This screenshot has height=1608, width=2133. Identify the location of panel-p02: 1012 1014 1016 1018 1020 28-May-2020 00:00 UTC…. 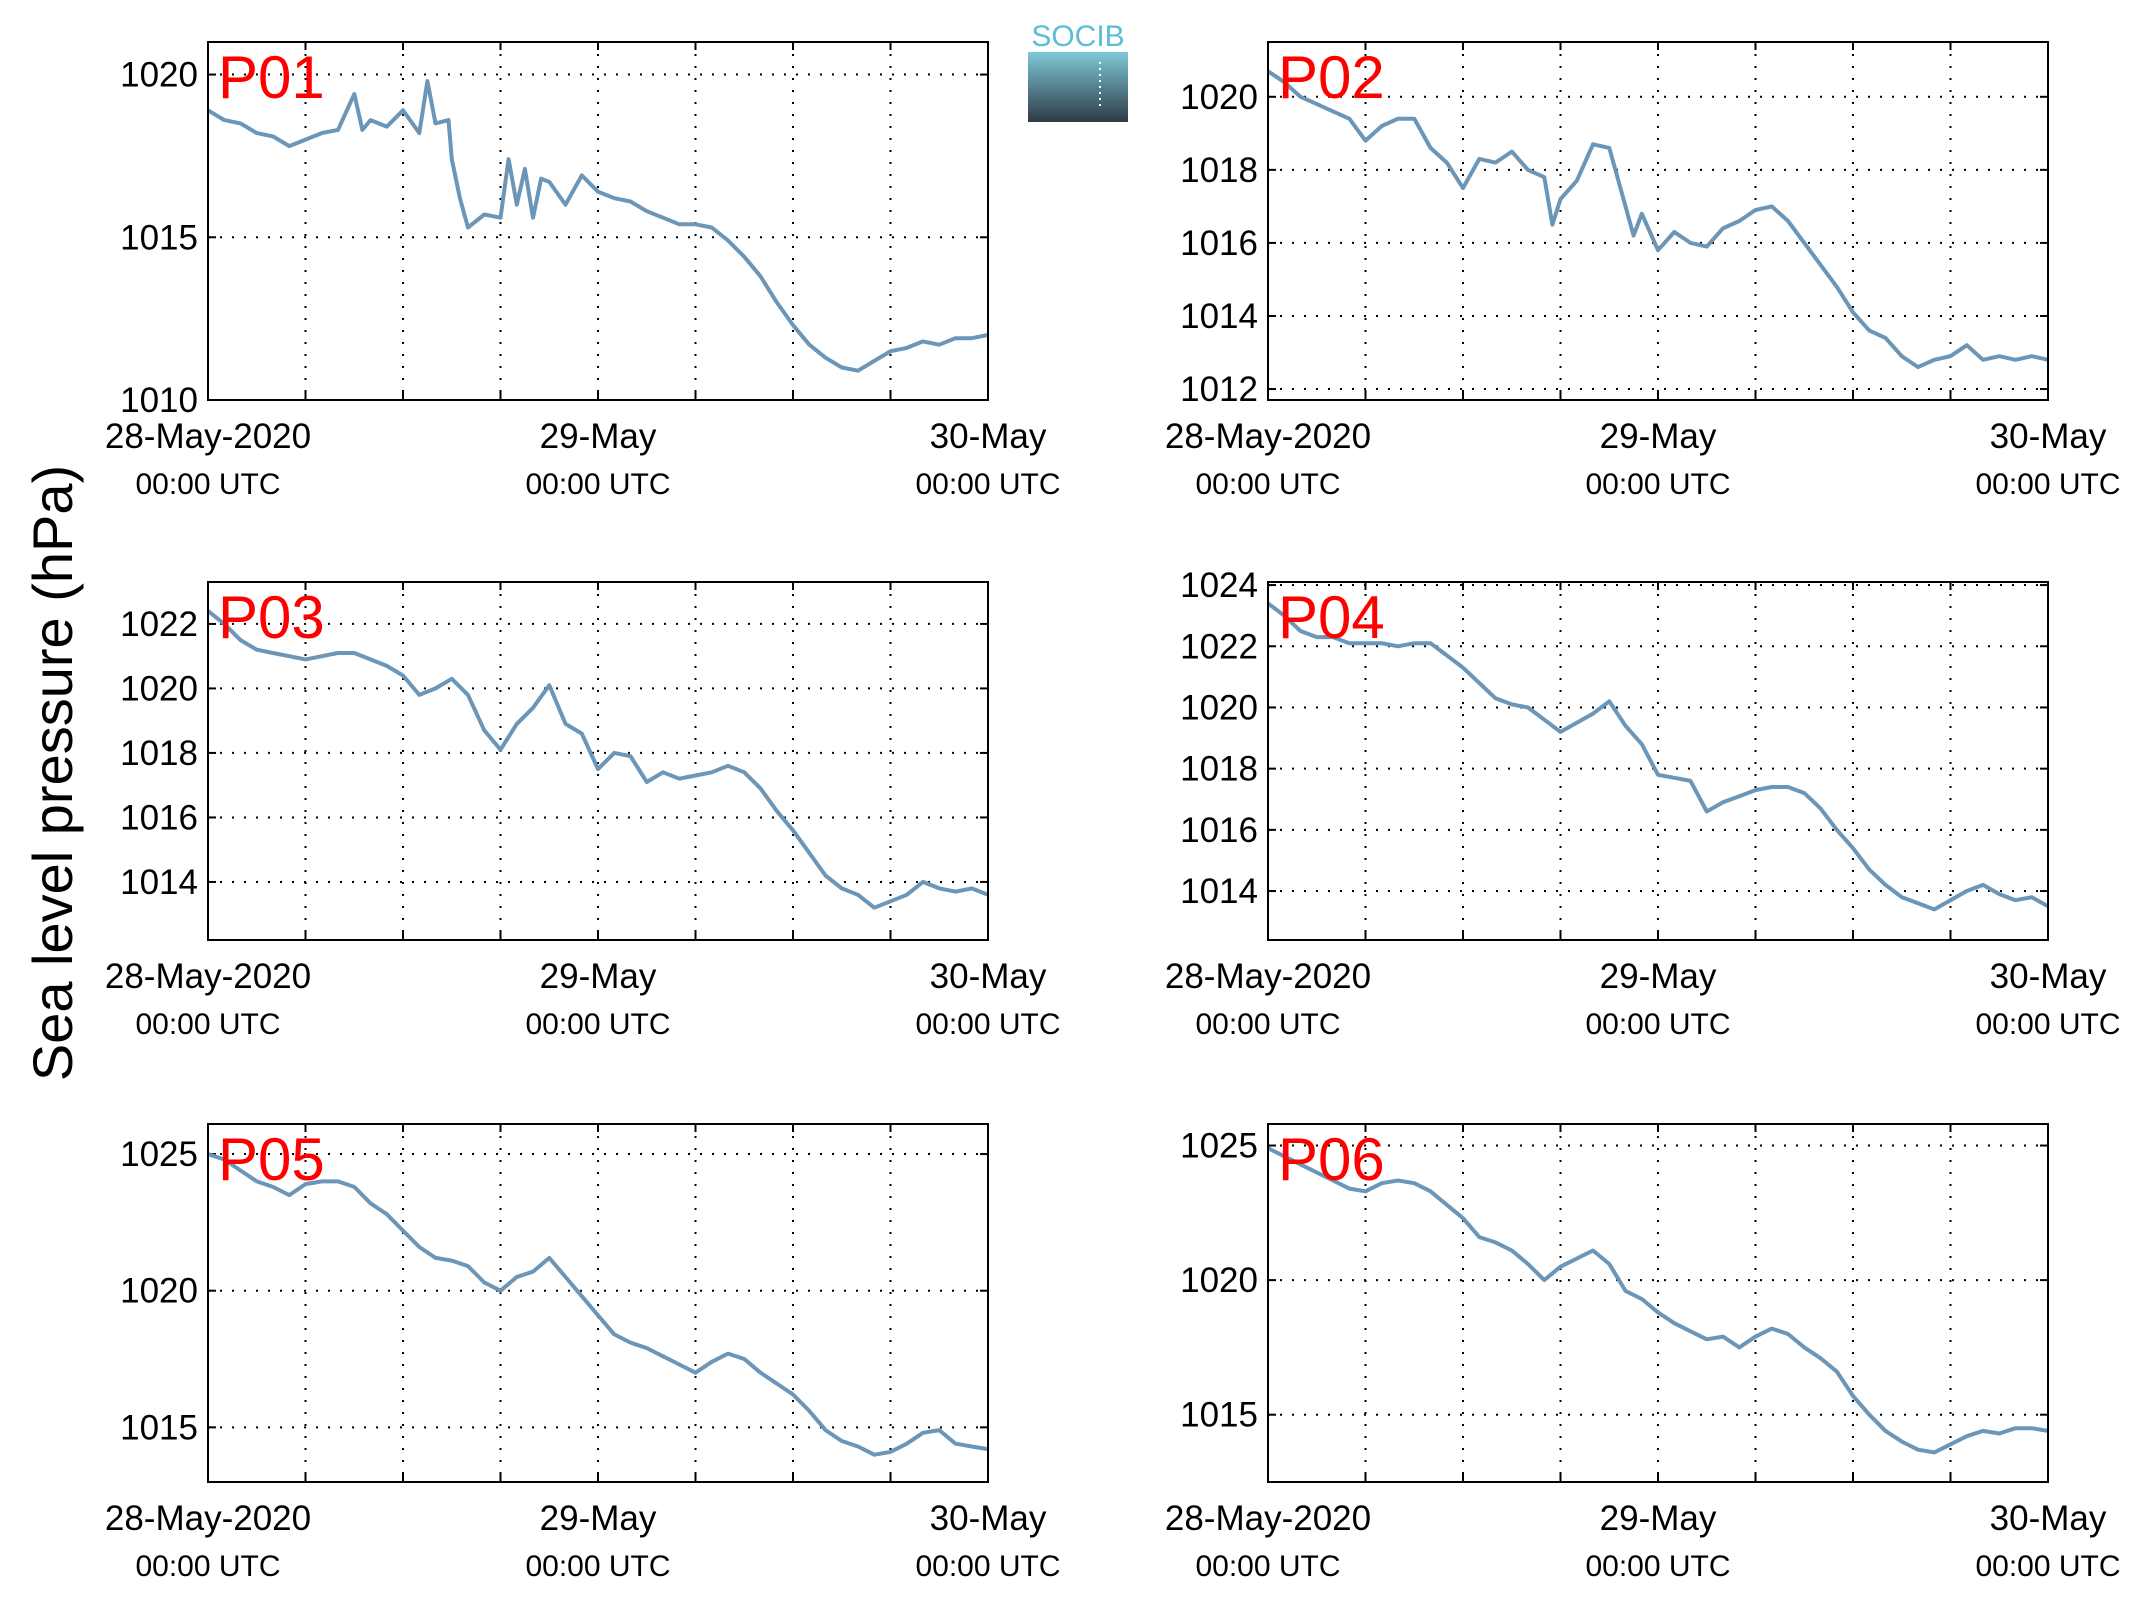
(1643, 271).